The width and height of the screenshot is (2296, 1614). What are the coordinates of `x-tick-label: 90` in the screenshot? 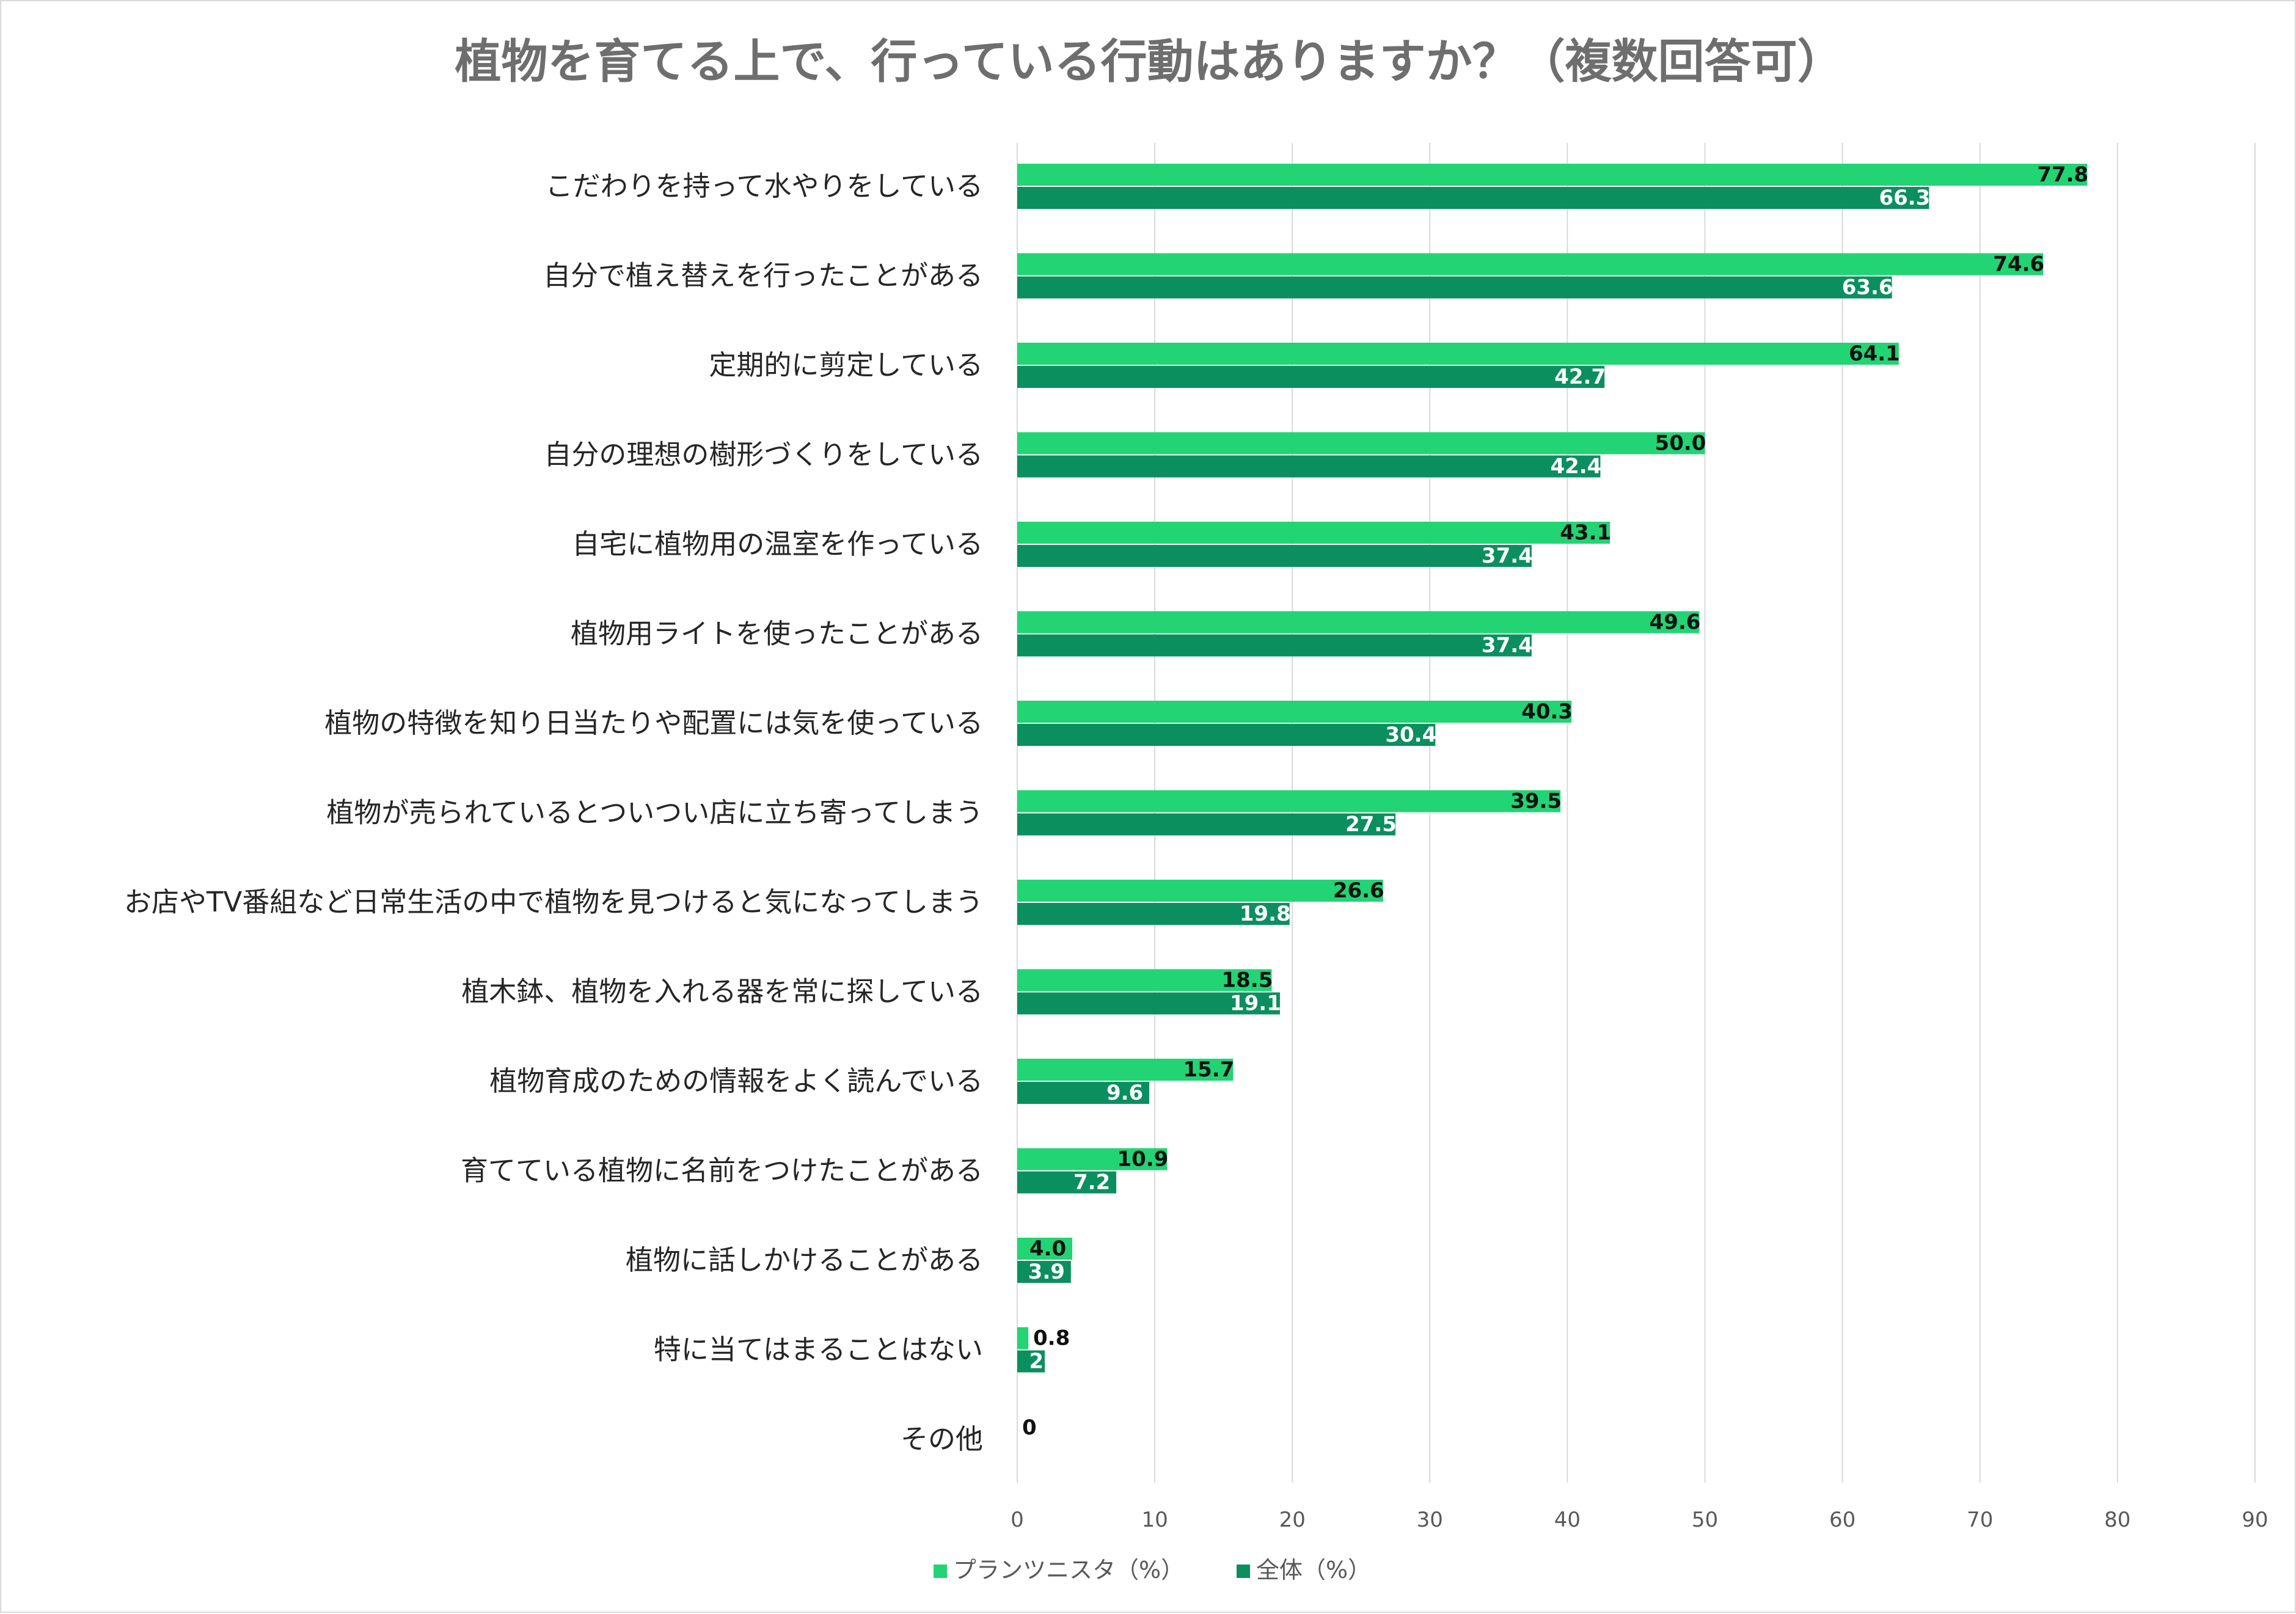 It's located at (2255, 1520).